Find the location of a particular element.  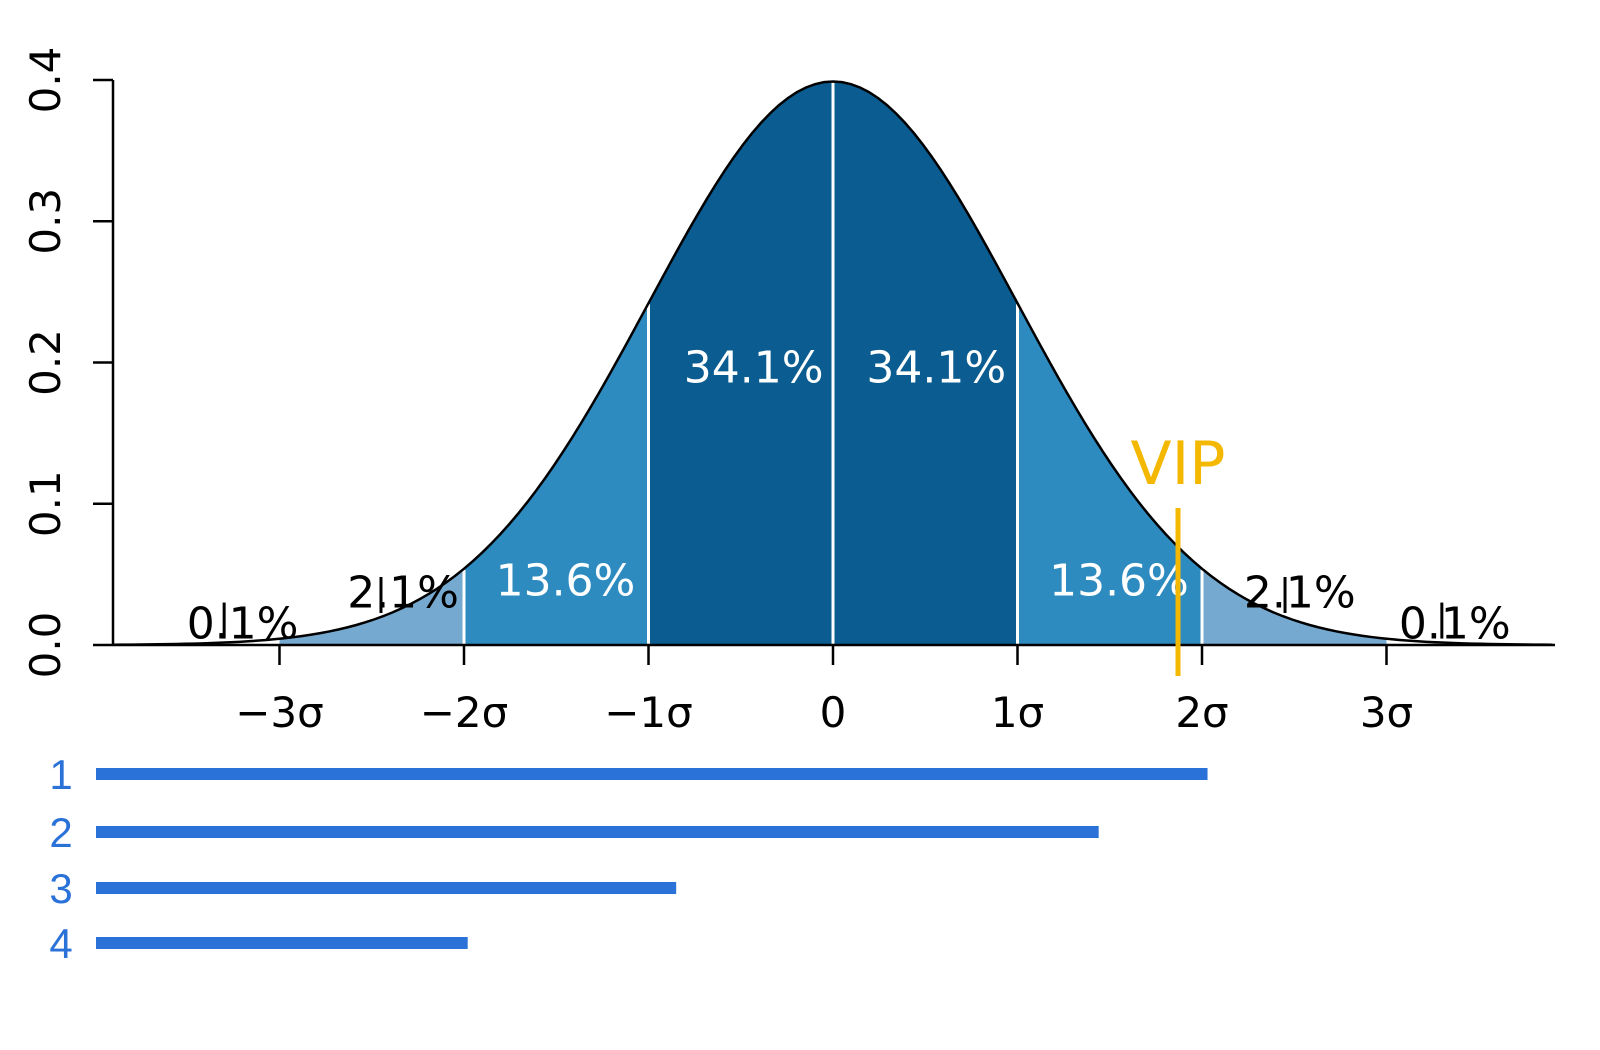

x-tick-label: −3σ is located at coordinates (279, 712).